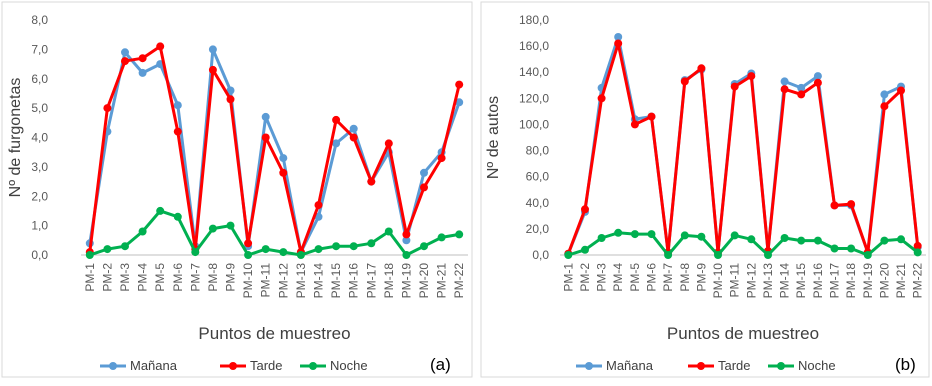  Describe the element at coordinates (440, 364) in the screenshot. I see `panel-label: (a)` at that location.